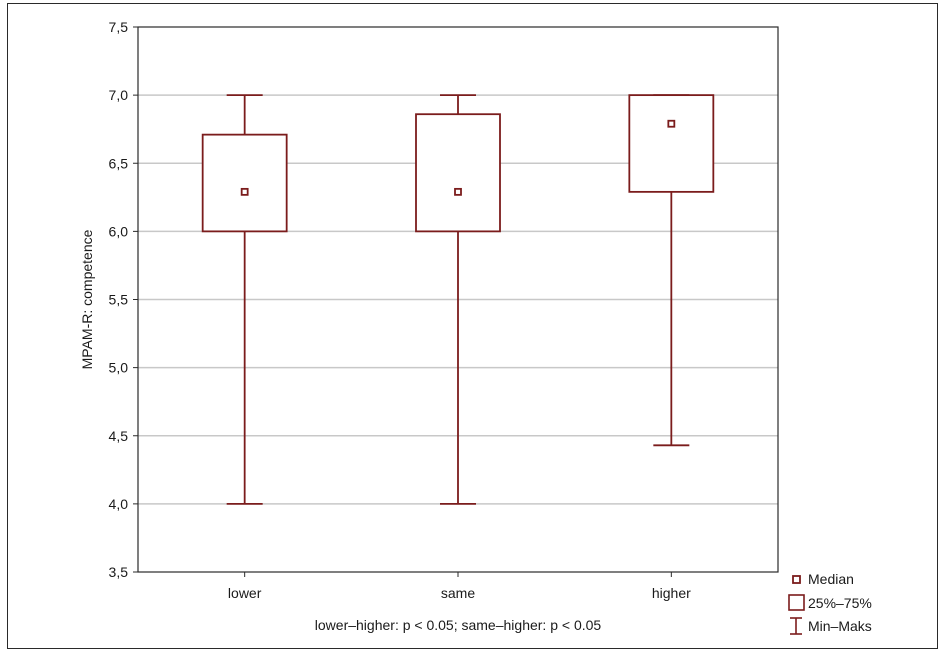  What do you see at coordinates (119, 300) in the screenshot?
I see `y-tick-label: 5,5` at bounding box center [119, 300].